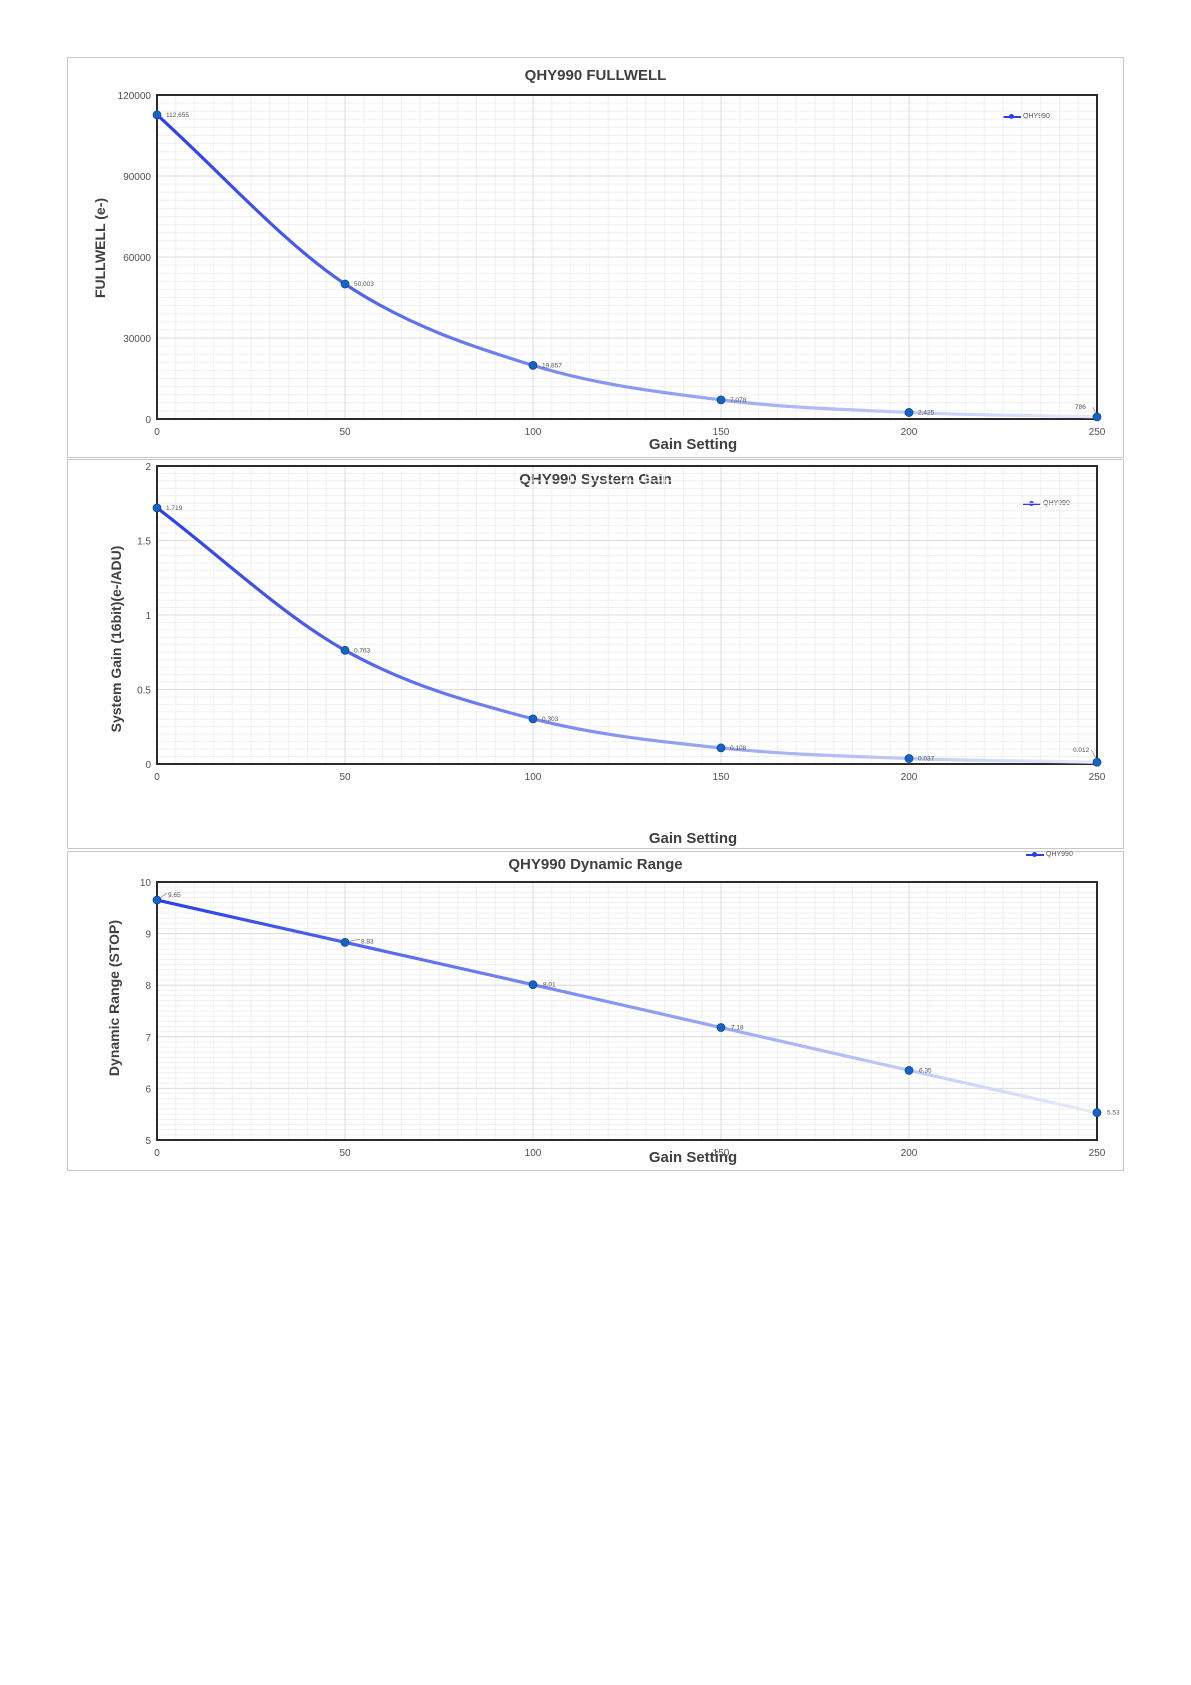 The image size is (1191, 1685). I want to click on data-label: 6.35, so click(925, 1070).